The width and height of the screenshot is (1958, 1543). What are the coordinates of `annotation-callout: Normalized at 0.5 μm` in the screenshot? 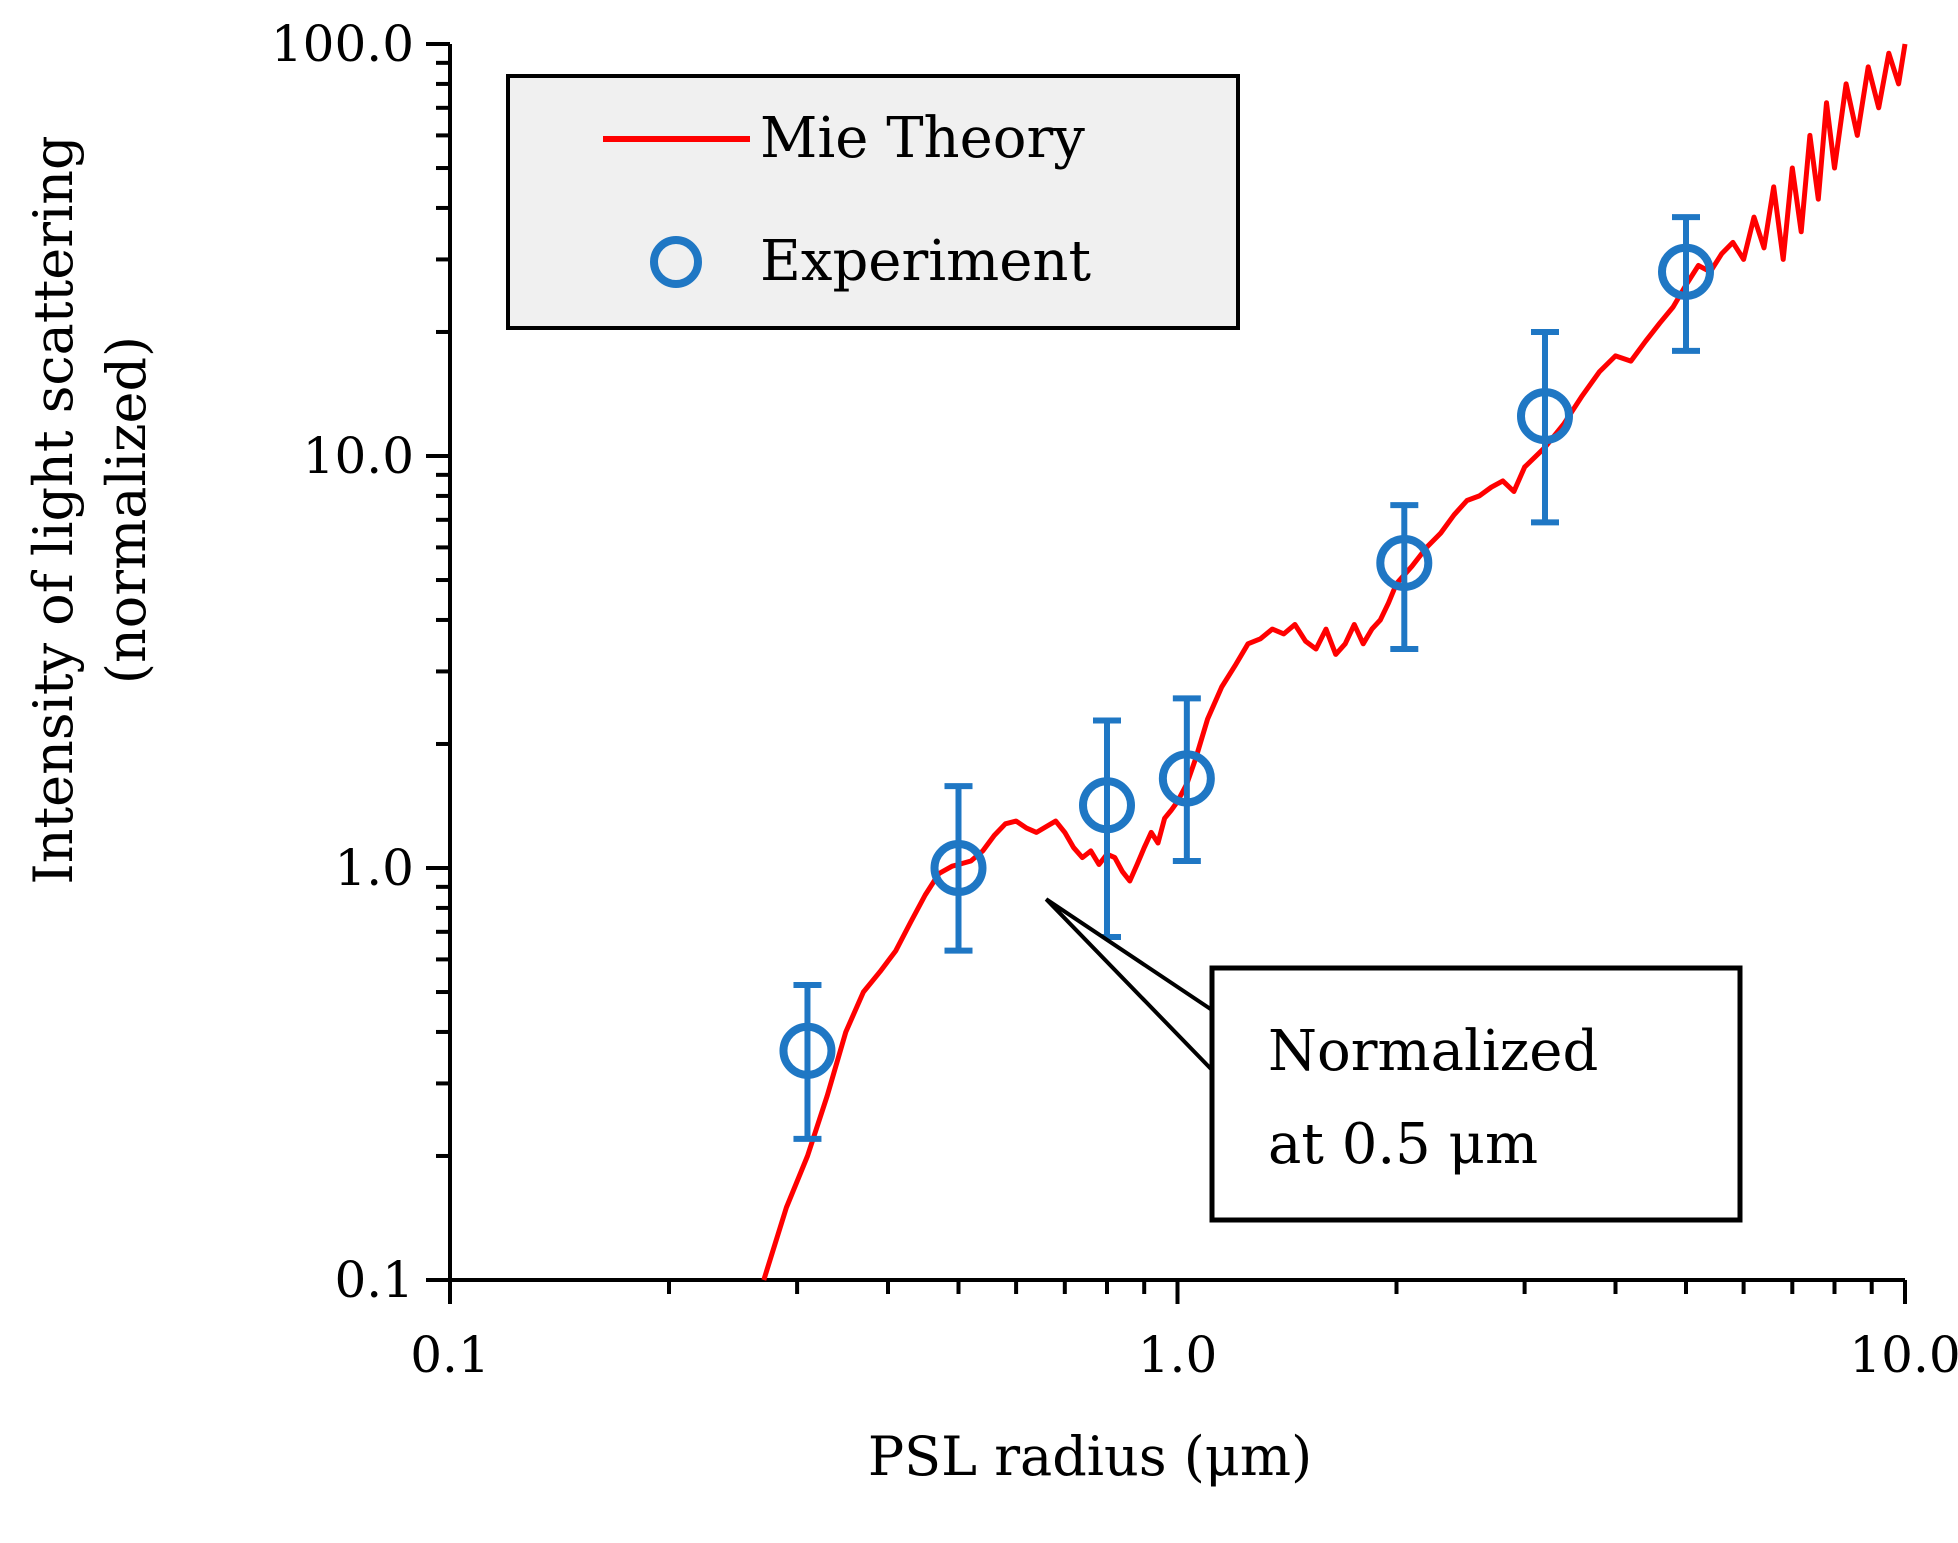 It's located at (1393, 1060).